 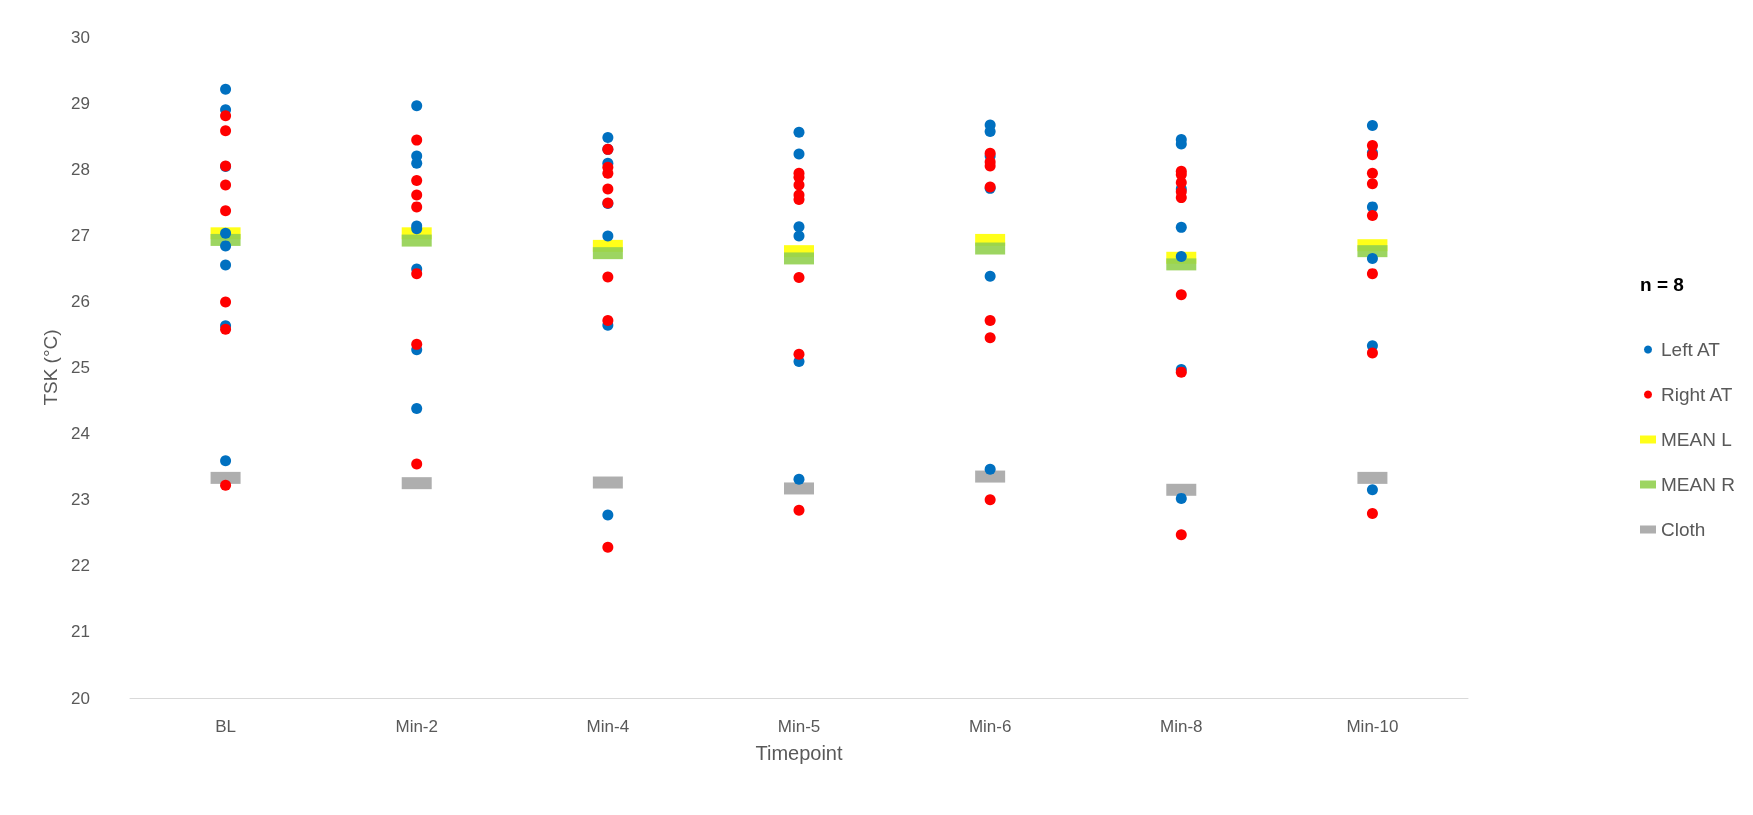 I want to click on x-tick-label: Min-5, so click(x=799, y=726).